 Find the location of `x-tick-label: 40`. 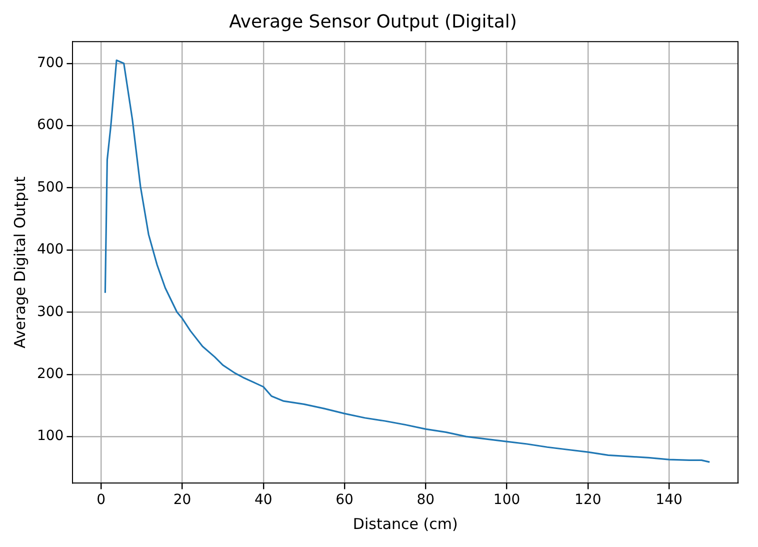

x-tick-label: 40 is located at coordinates (263, 500).